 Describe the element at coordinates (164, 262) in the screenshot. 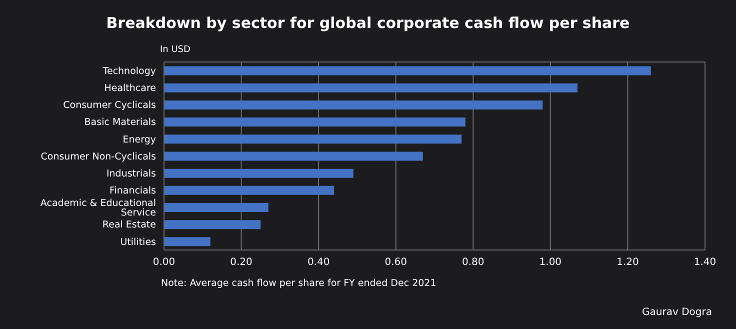

I see `x-tick-label: 0.00` at that location.